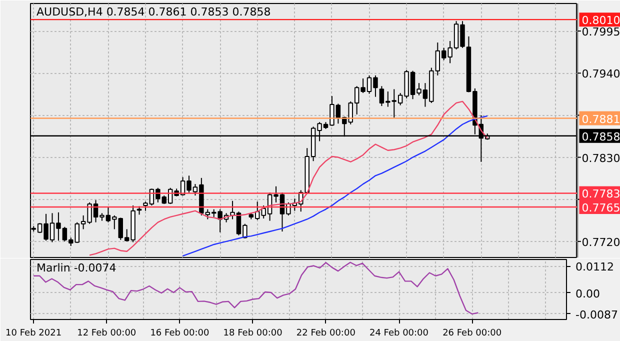  Describe the element at coordinates (253, 333) in the screenshot. I see `x-tick-label: 18 Feb 00:00` at that location.